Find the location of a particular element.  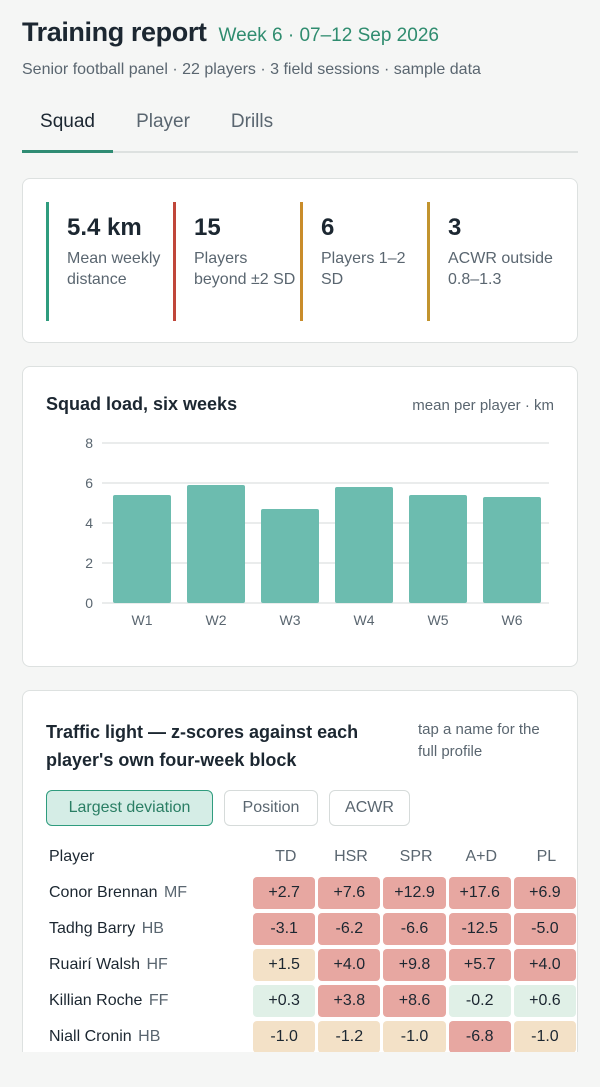

squad-load-chart: 0 2 4 6 8 W1 W2 W3 W4 W5 W6 is located at coordinates (317, 531).